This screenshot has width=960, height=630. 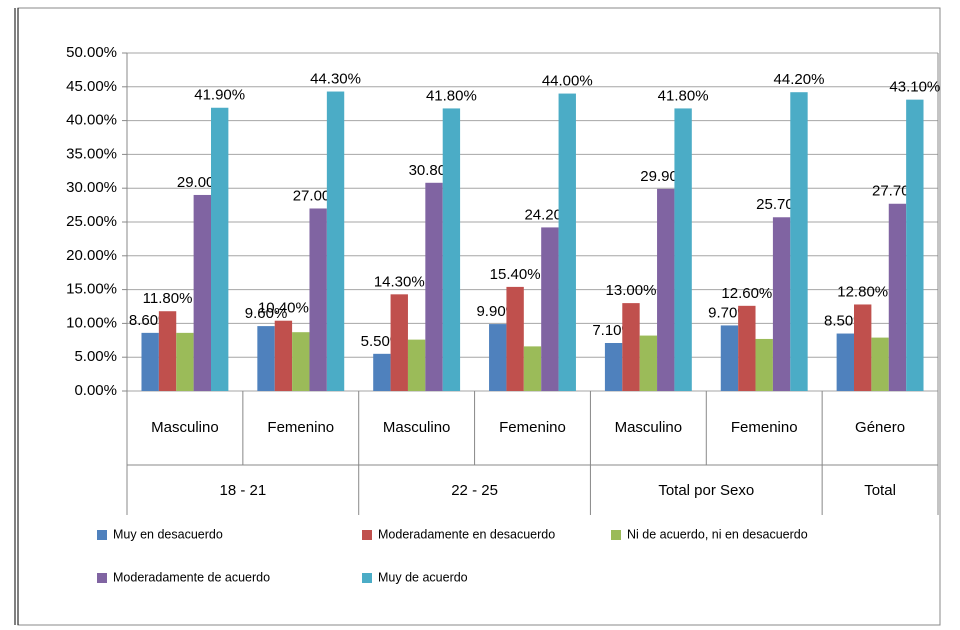 I want to click on data-label: 44.30%, so click(x=335, y=79).